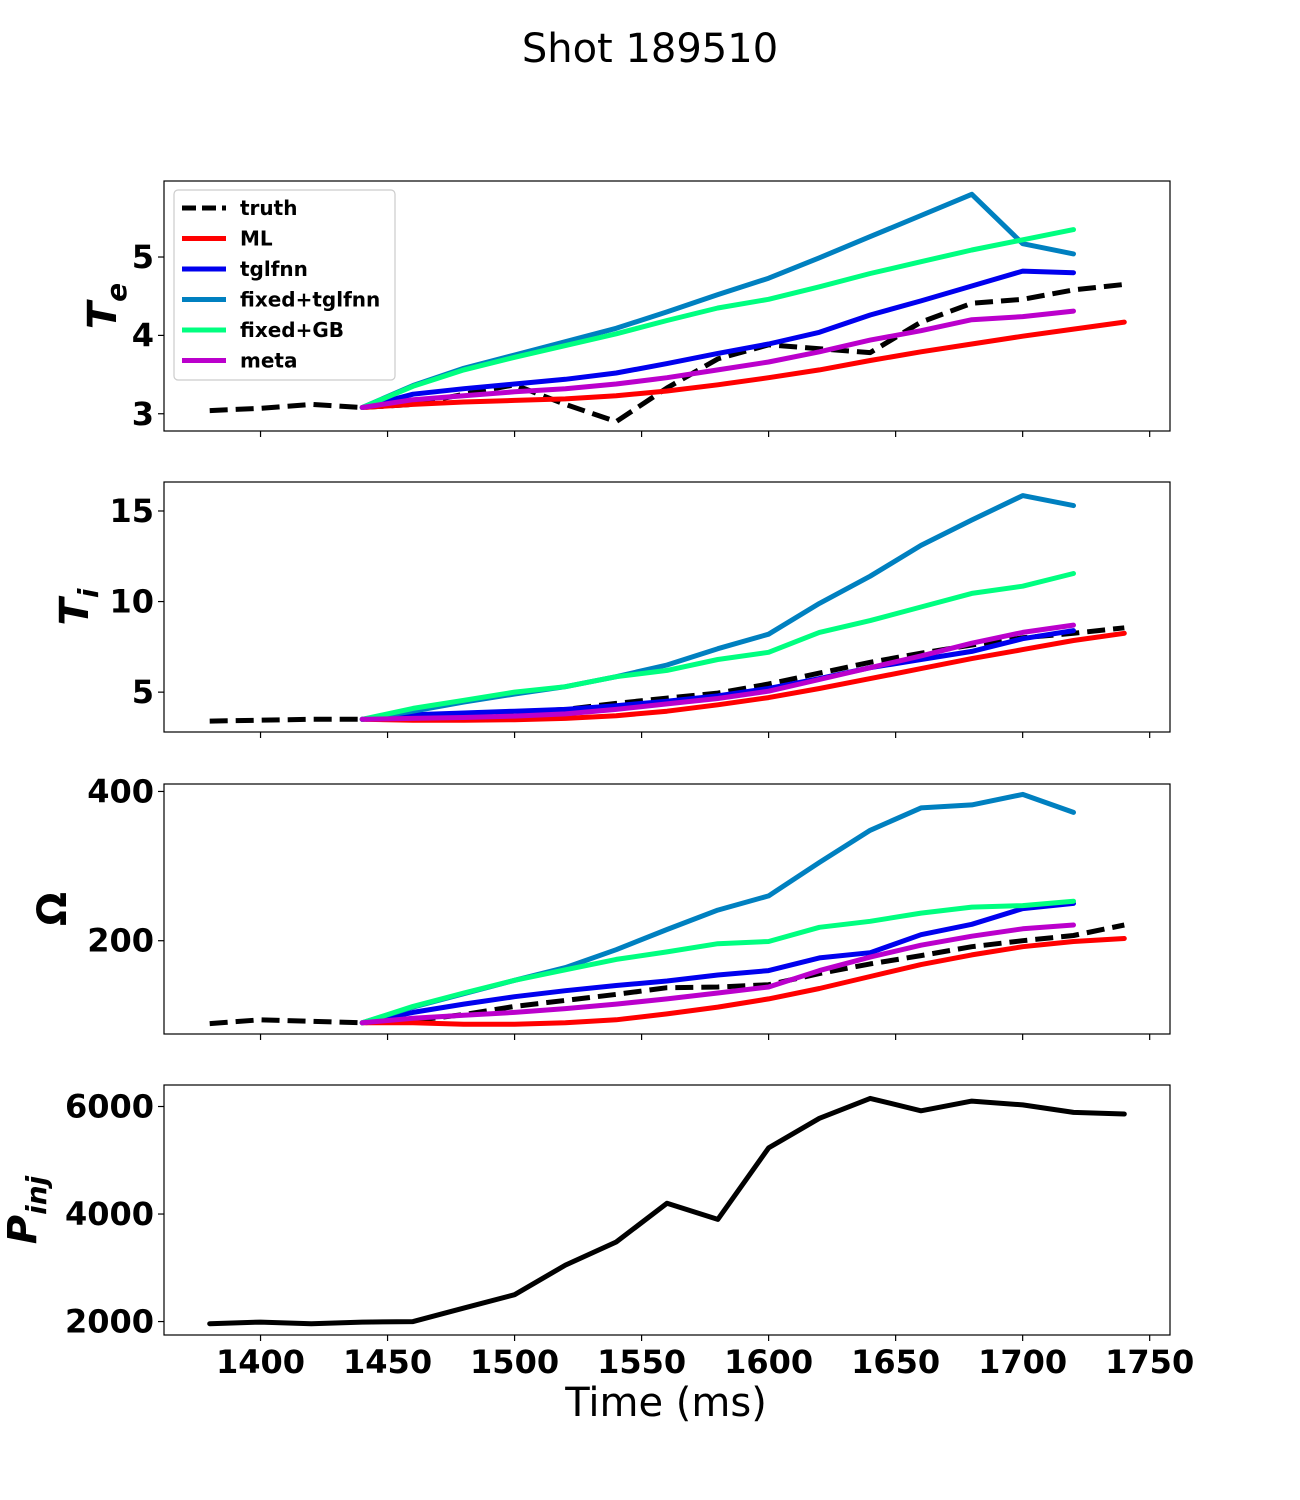 The image size is (1300, 1500). I want to click on y-axis-label: Te, so click(106, 306).